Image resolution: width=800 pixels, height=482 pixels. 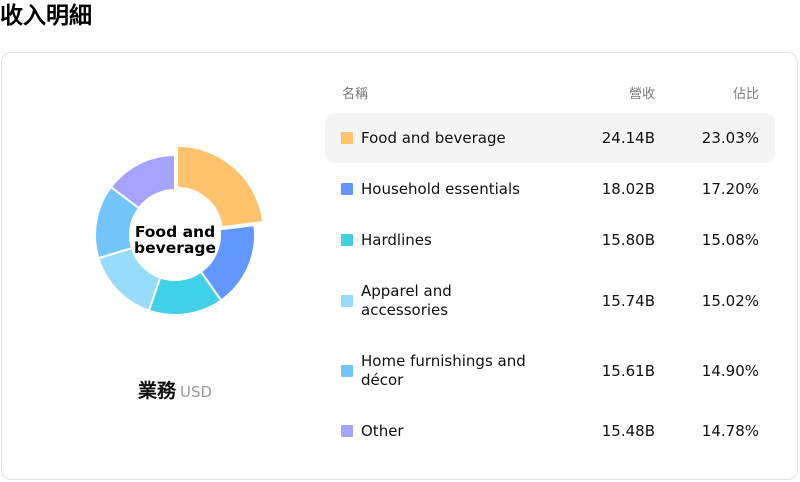 What do you see at coordinates (628, 137) in the screenshot?
I see `row-revenue: 24.14B` at bounding box center [628, 137].